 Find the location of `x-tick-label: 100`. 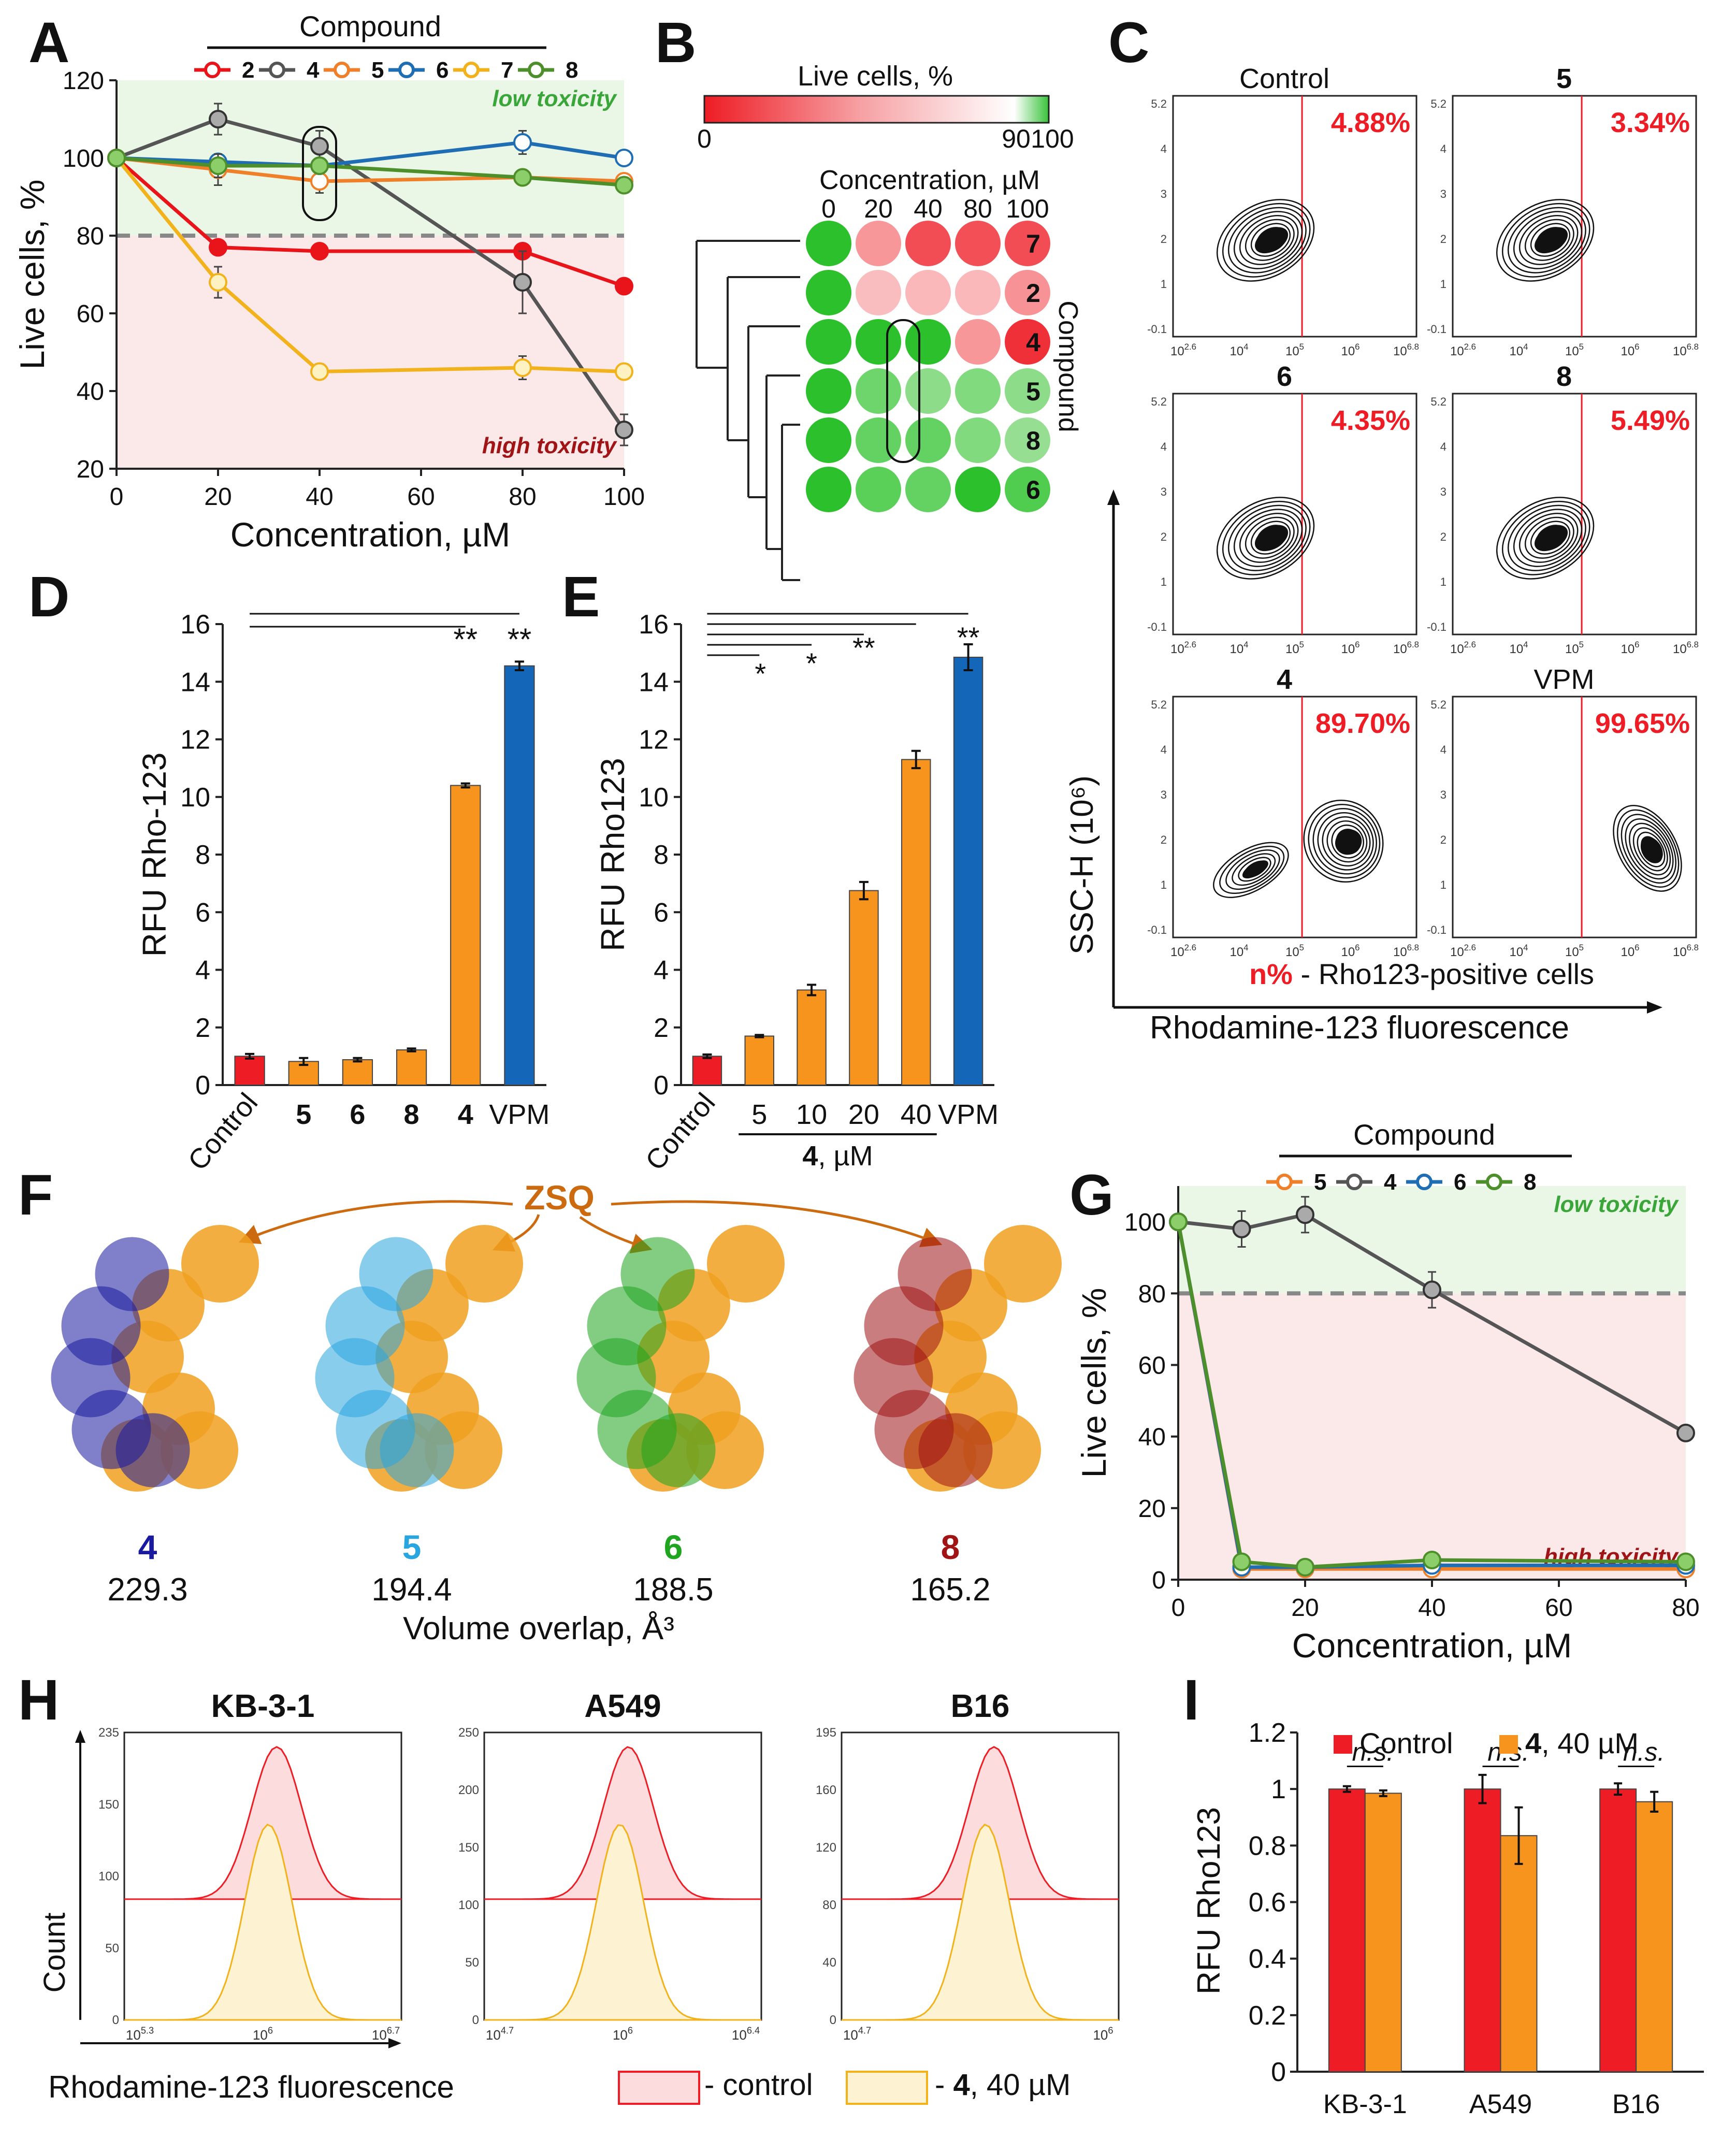

x-tick-label: 100 is located at coordinates (624, 497).